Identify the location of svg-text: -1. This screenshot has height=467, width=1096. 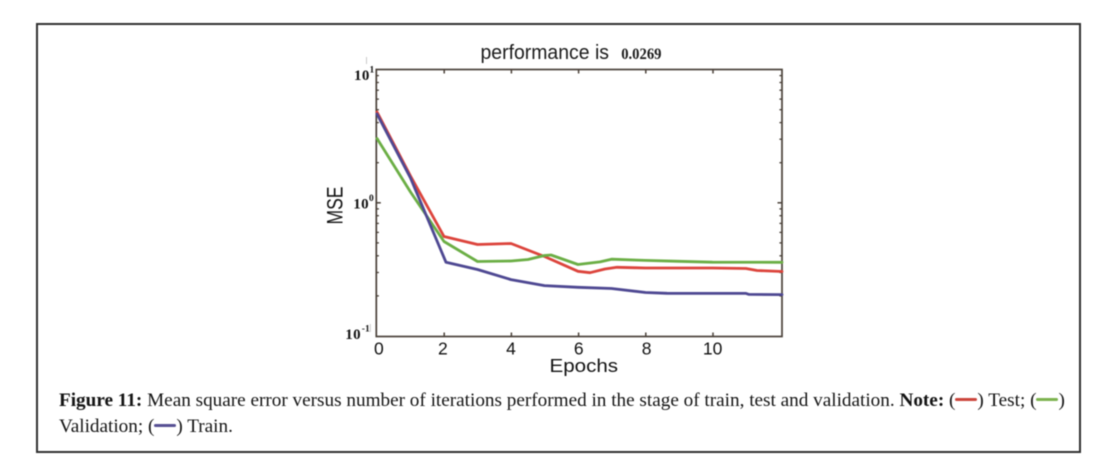
(366, 330).